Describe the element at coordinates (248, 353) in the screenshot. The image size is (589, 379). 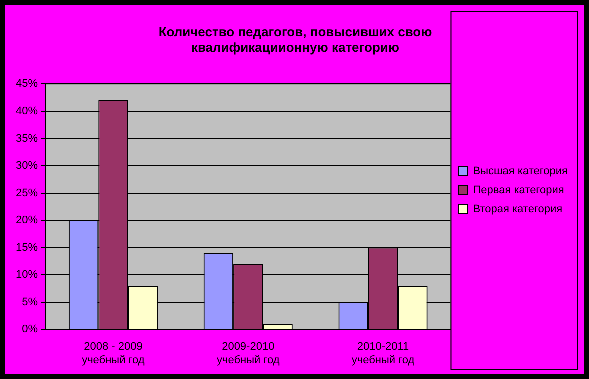
I see `x-tick-label: 2009-2010 учебный год` at that location.